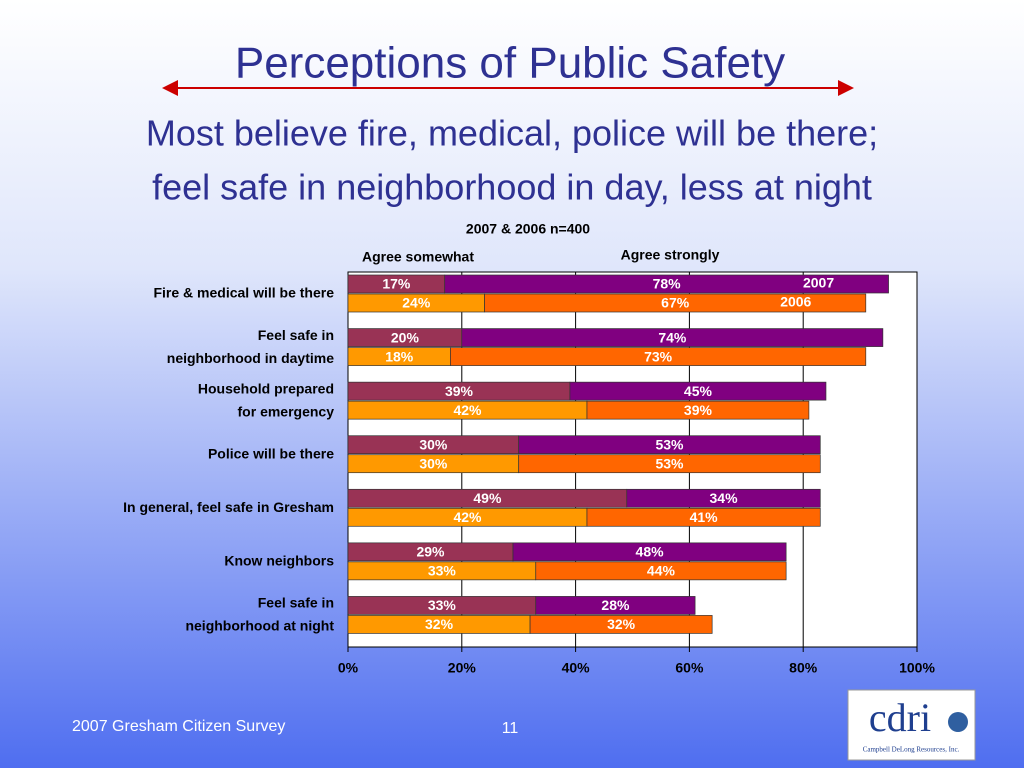 This screenshot has height=768, width=1024. What do you see at coordinates (689, 668) in the screenshot?
I see `x-tick-label: 60%` at bounding box center [689, 668].